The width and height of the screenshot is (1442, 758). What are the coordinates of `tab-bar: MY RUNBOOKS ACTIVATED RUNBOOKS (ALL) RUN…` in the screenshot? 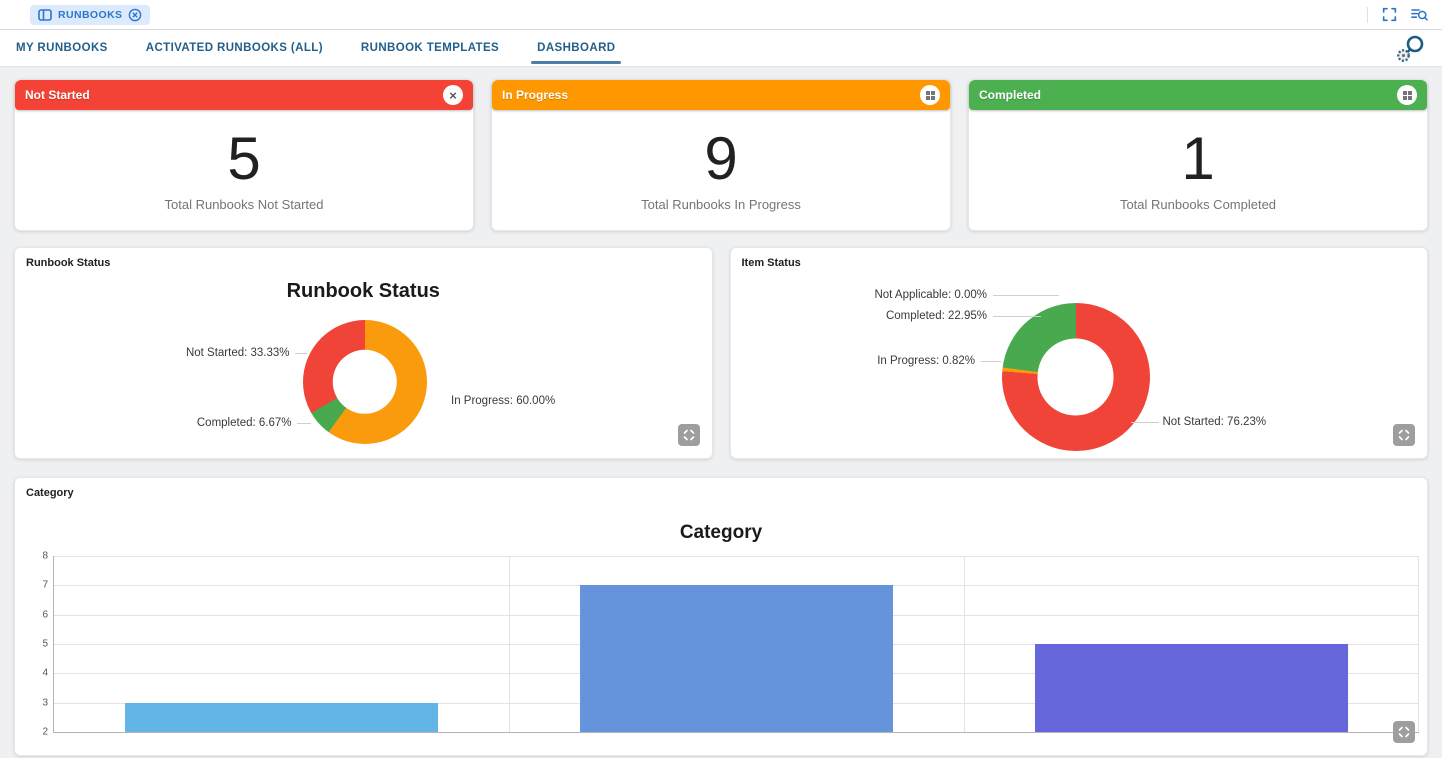 It's located at (721, 48).